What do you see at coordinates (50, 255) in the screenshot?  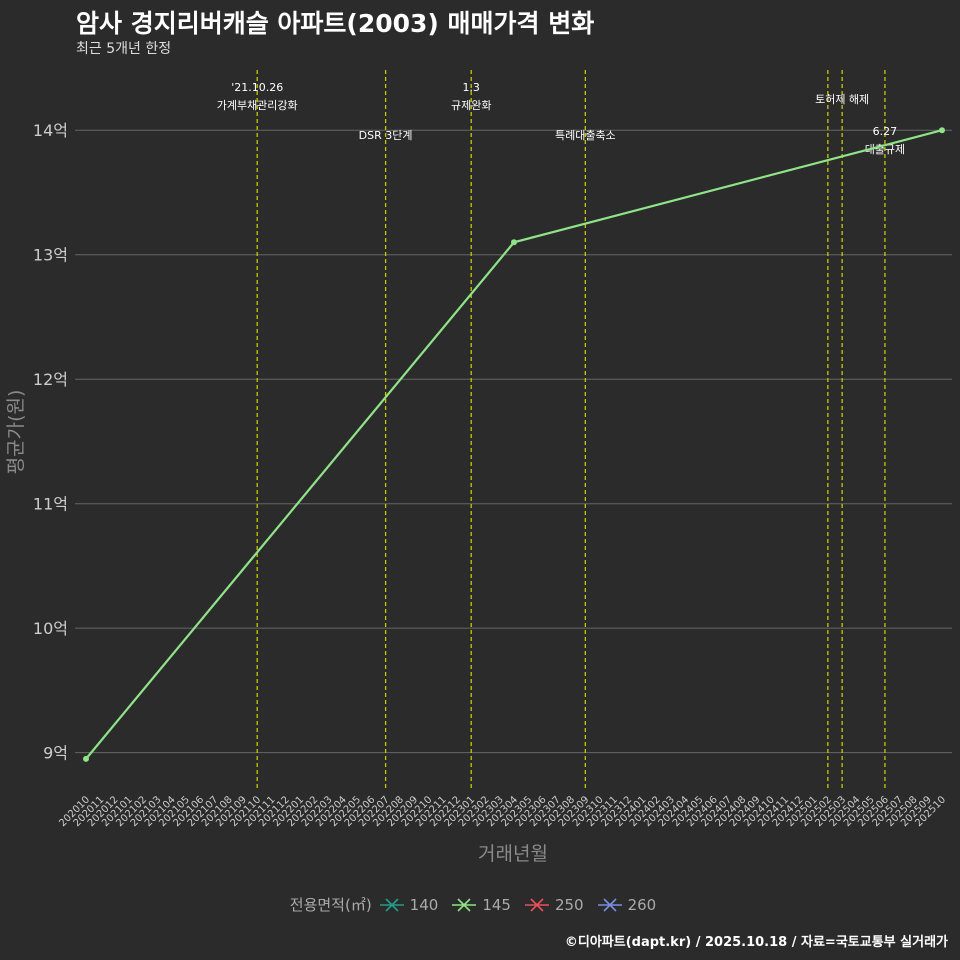 I see `y-tick-label: 13억` at bounding box center [50, 255].